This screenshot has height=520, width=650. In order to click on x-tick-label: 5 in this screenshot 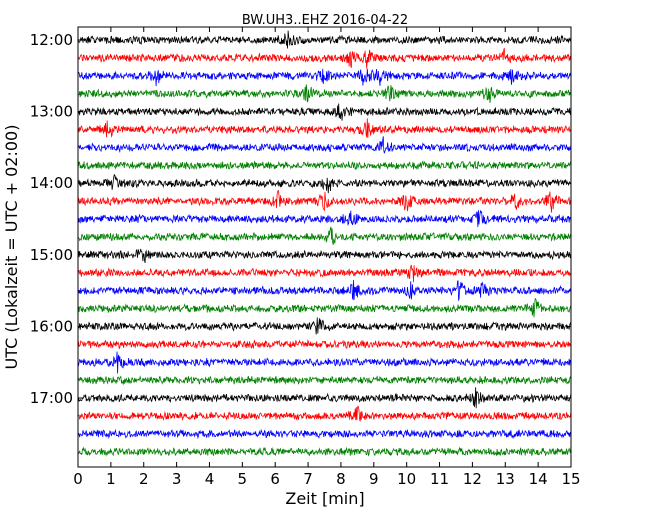, I will do `click(243, 479)`.